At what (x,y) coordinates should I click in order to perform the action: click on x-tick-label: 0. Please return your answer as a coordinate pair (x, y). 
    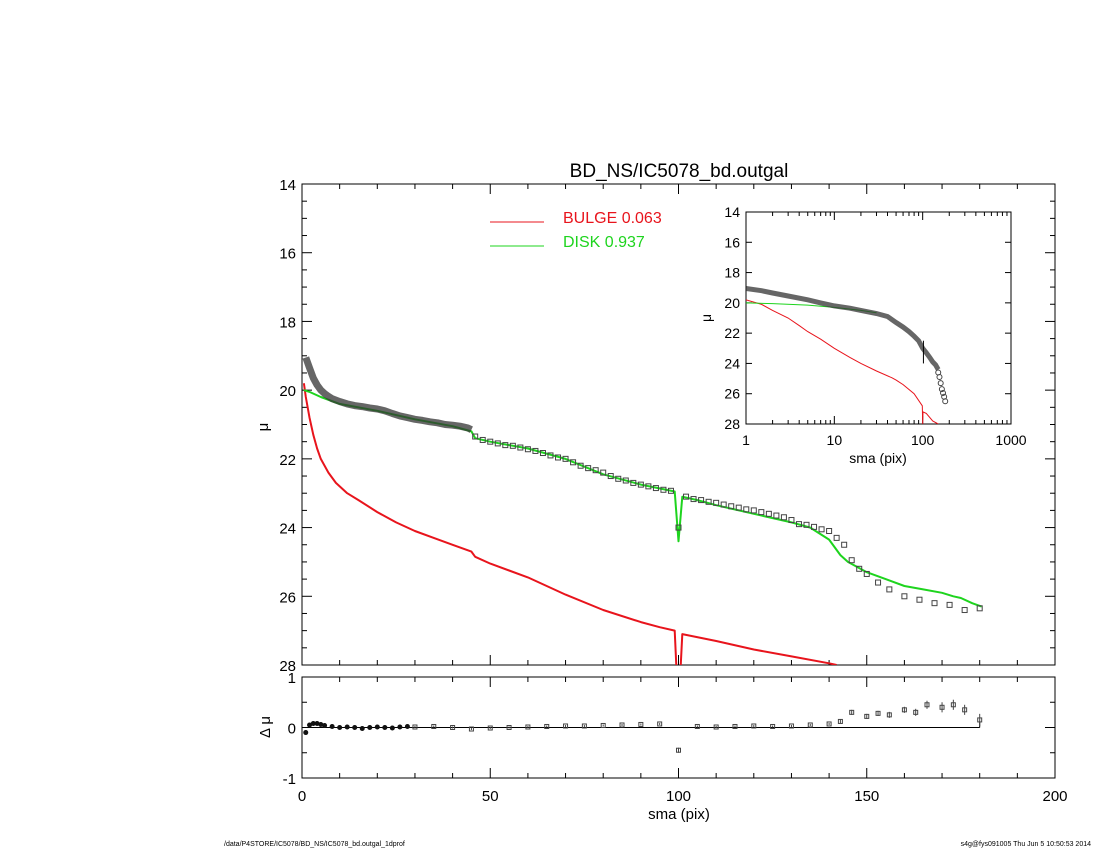
    Looking at the image, I should click on (302, 796).